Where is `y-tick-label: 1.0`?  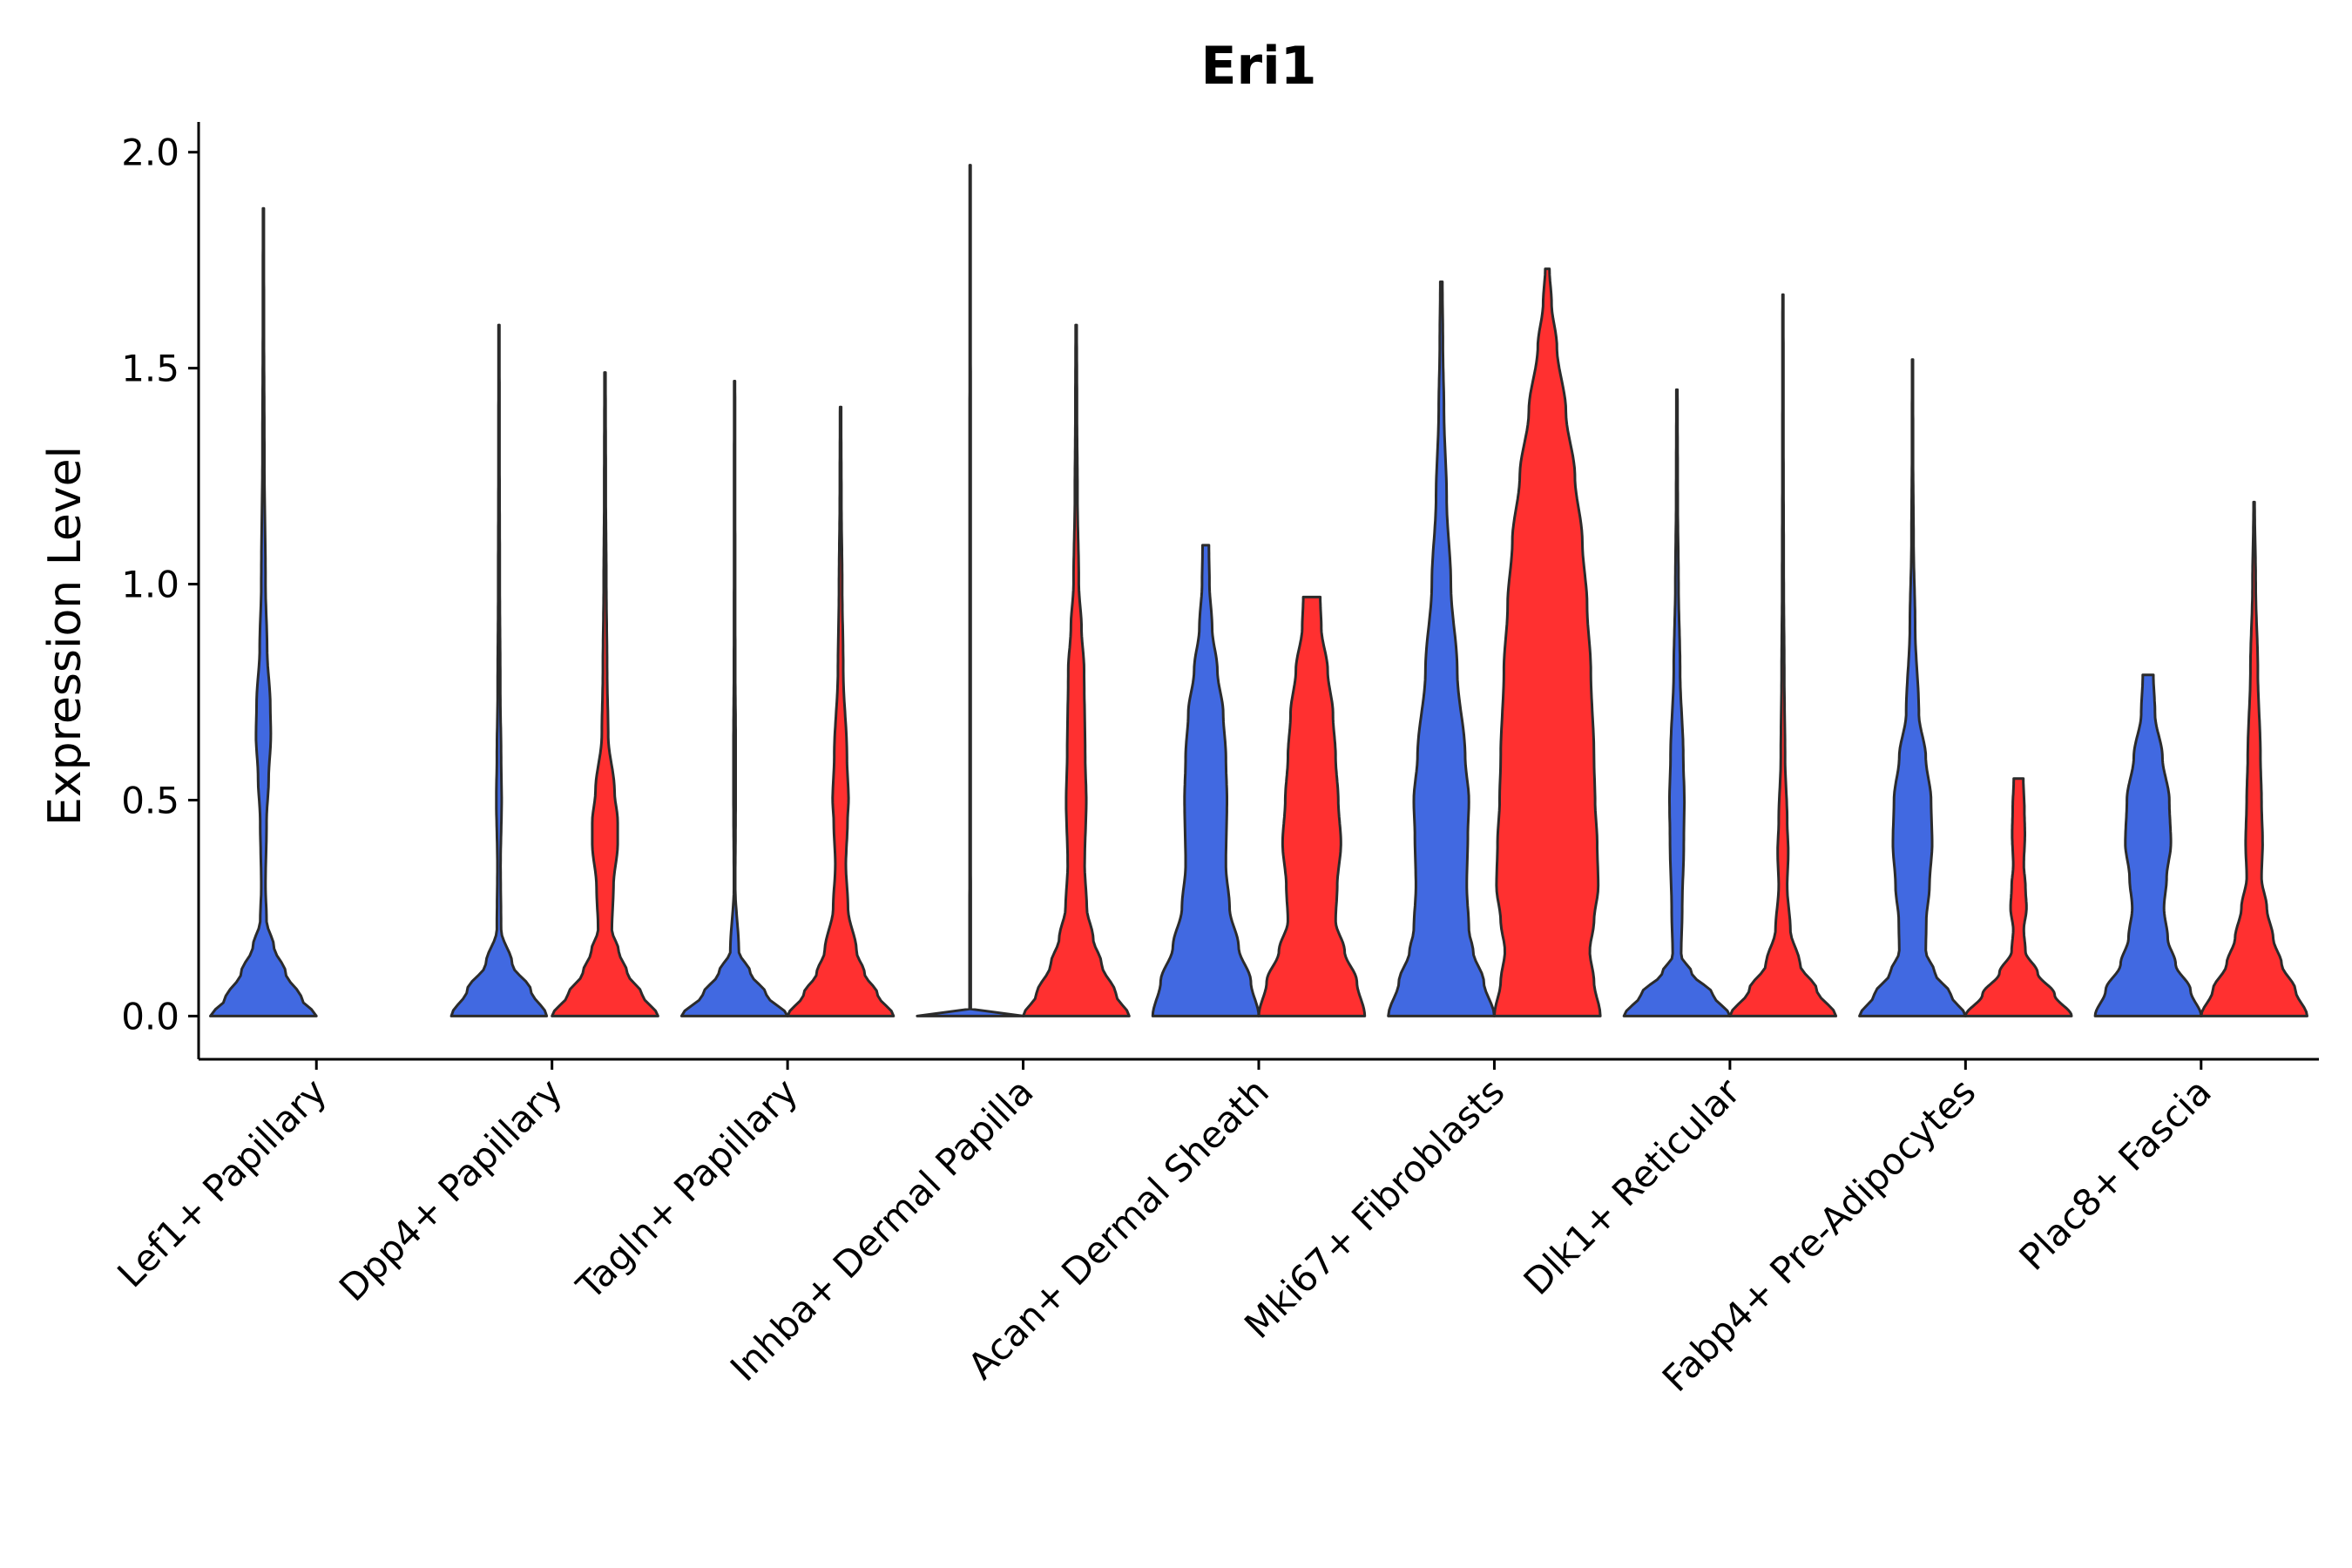 y-tick-label: 1.0 is located at coordinates (150, 585).